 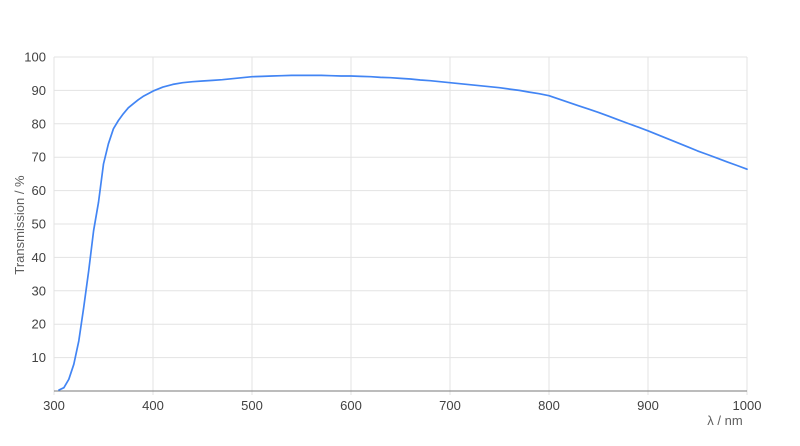 What do you see at coordinates (252, 405) in the screenshot?
I see `x-tick-label: 500` at bounding box center [252, 405].